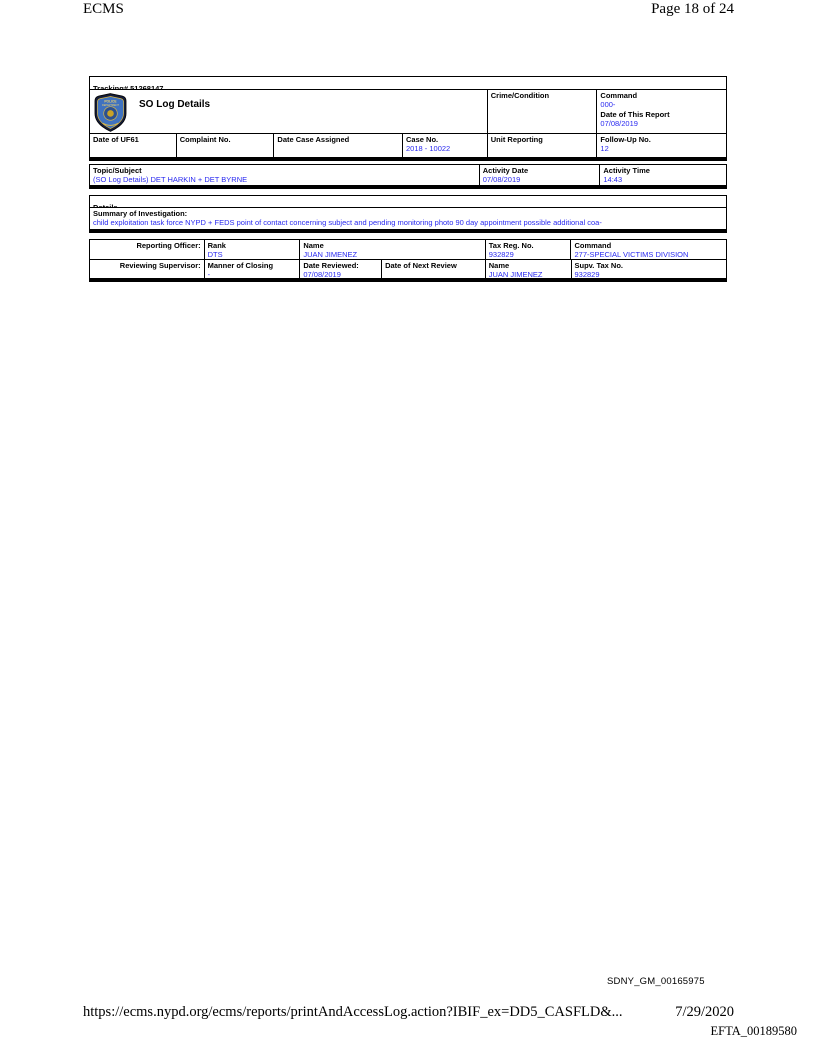 The width and height of the screenshot is (816, 1056). Describe the element at coordinates (313, 139) in the screenshot. I see `date-case-assigned-label: Date Case Assigned` at that location.